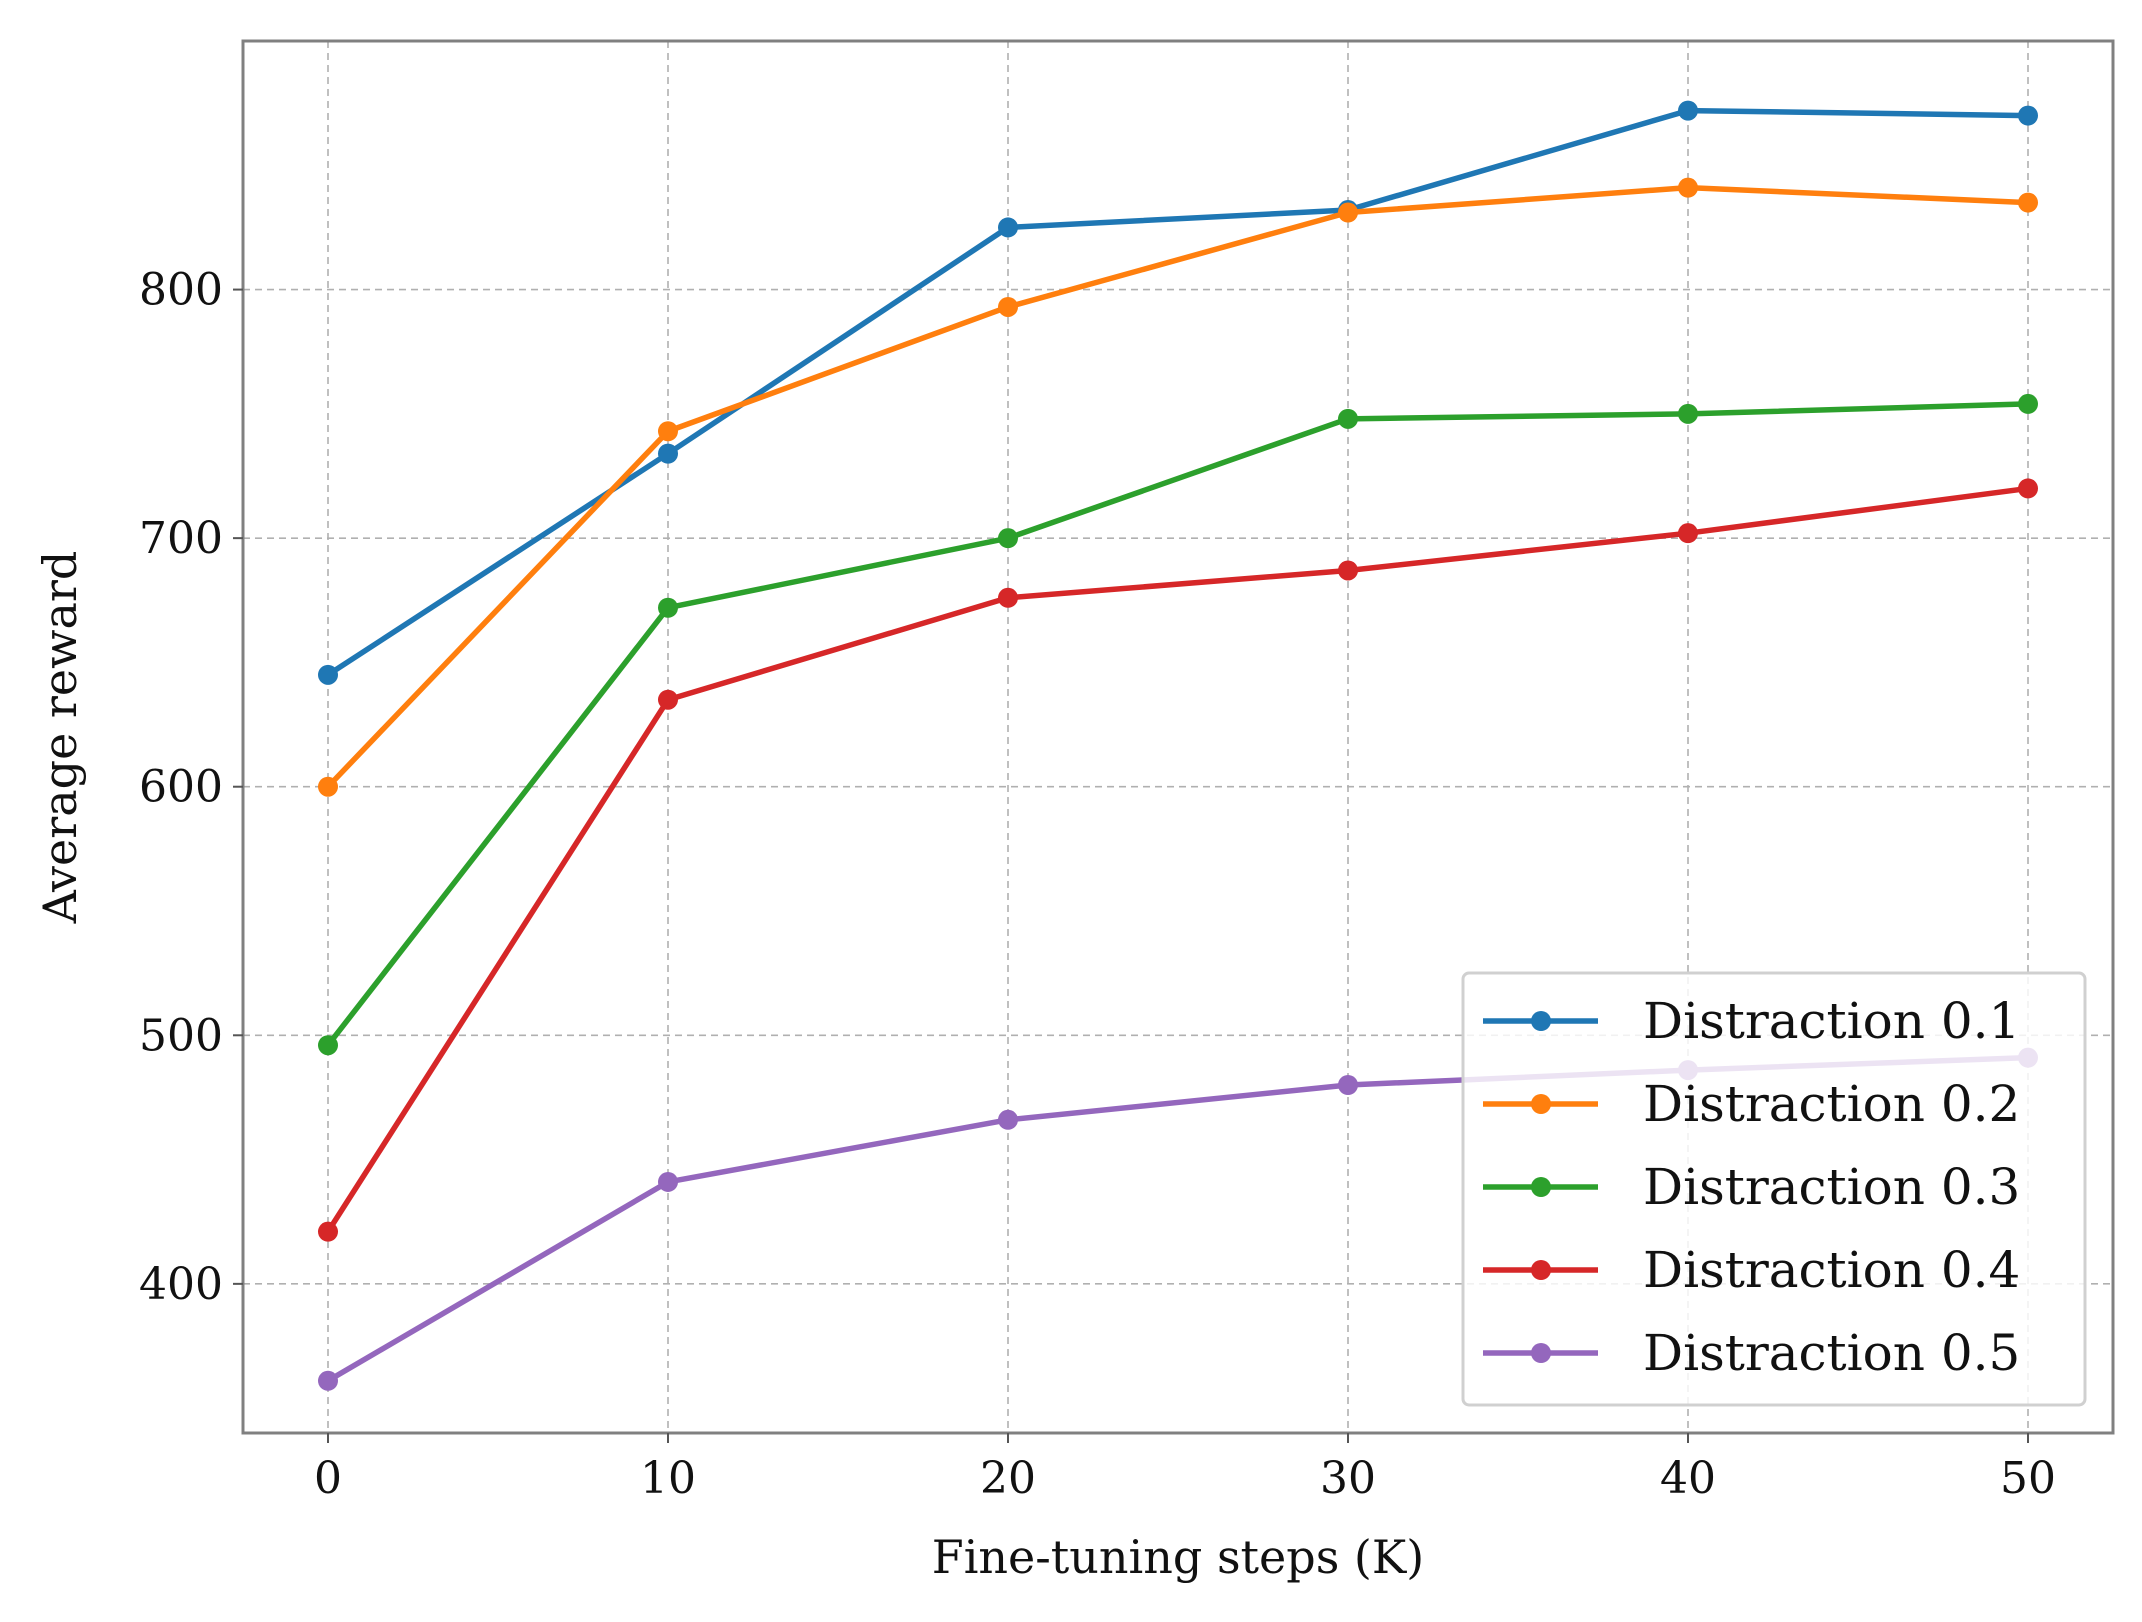 Image resolution: width=2142 pixels, height=1622 pixels. Describe the element at coordinates (1831, 1353) in the screenshot. I see `legend-label-5: Distraction 0.5` at that location.